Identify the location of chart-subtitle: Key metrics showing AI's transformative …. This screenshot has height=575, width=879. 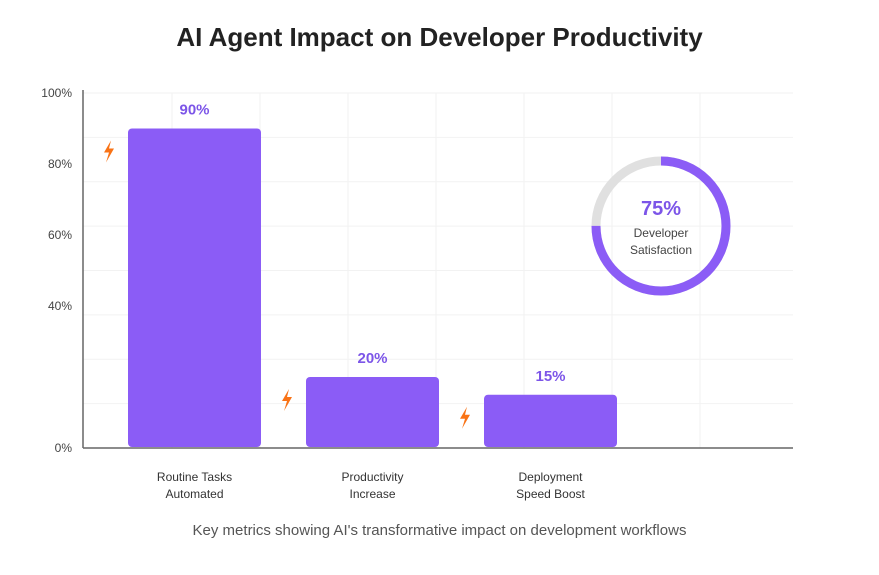
(439, 530).